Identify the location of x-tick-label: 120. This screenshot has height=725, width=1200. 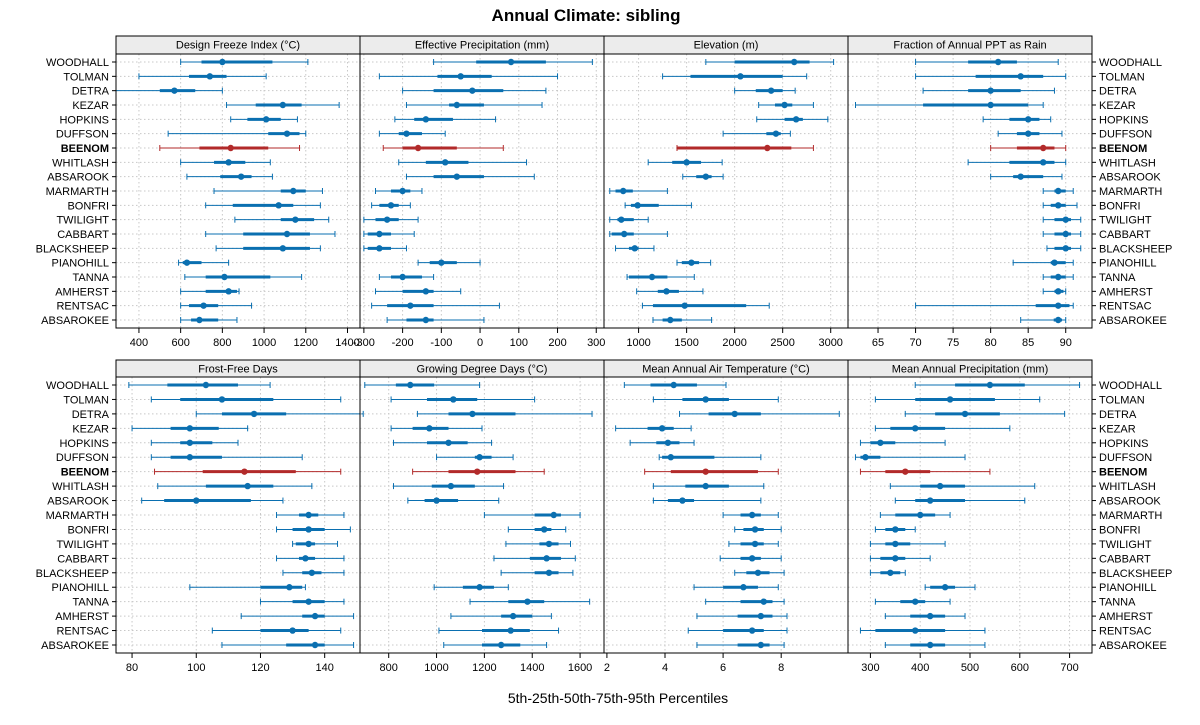
(260, 668).